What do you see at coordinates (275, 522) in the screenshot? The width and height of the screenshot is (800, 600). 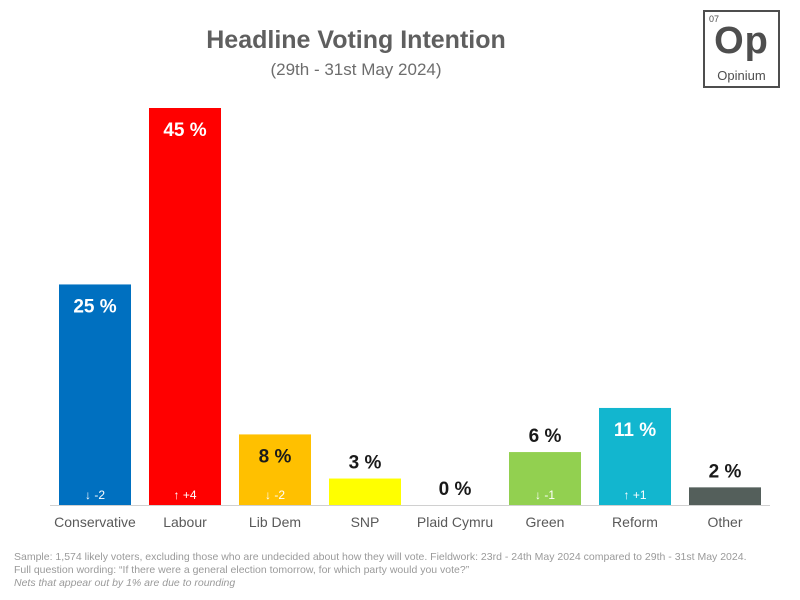 I see `category-label-lib-dem: Lib Dem` at bounding box center [275, 522].